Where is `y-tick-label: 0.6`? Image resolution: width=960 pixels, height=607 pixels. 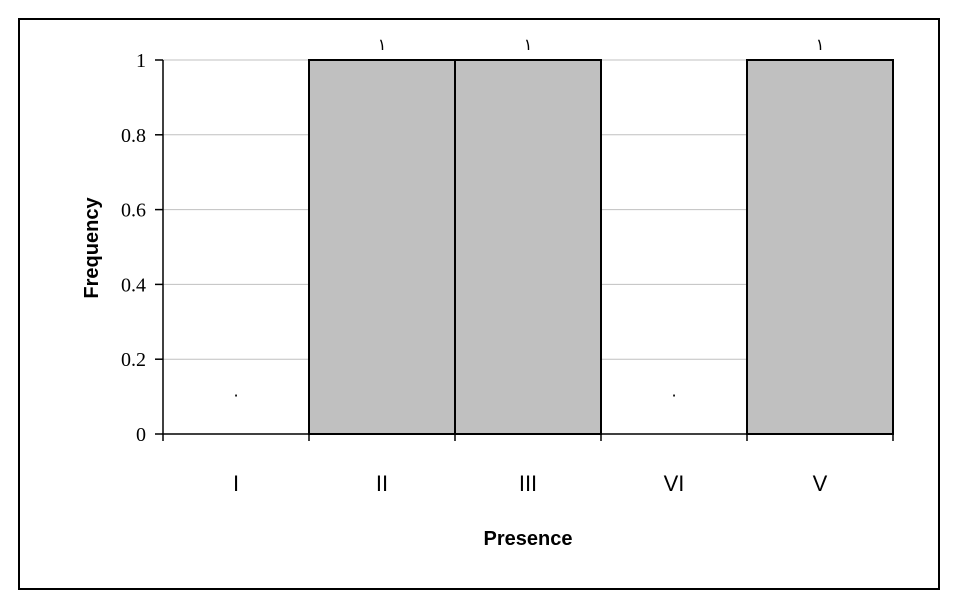
y-tick-label: 0.6 is located at coordinates (133, 211).